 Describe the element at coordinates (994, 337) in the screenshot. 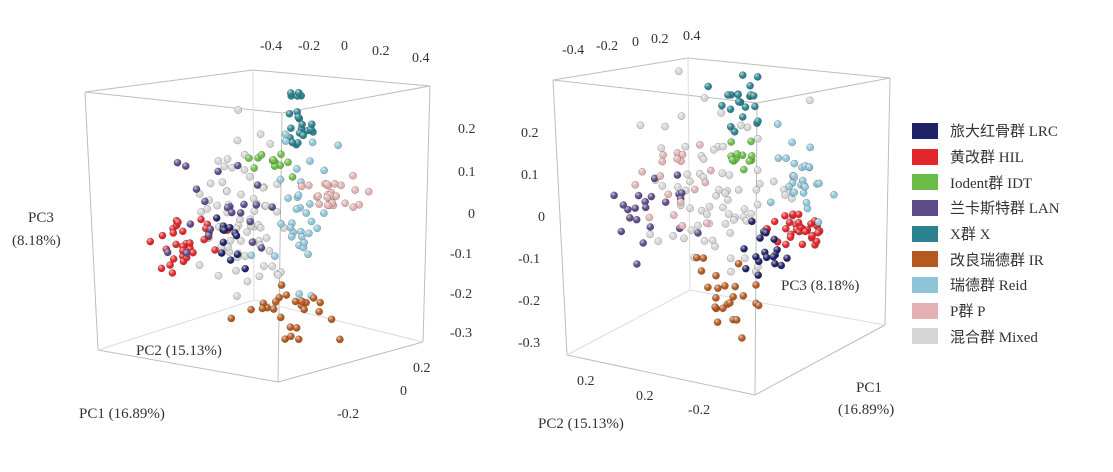

I see `legend-label: 混合群 Mixed` at that location.